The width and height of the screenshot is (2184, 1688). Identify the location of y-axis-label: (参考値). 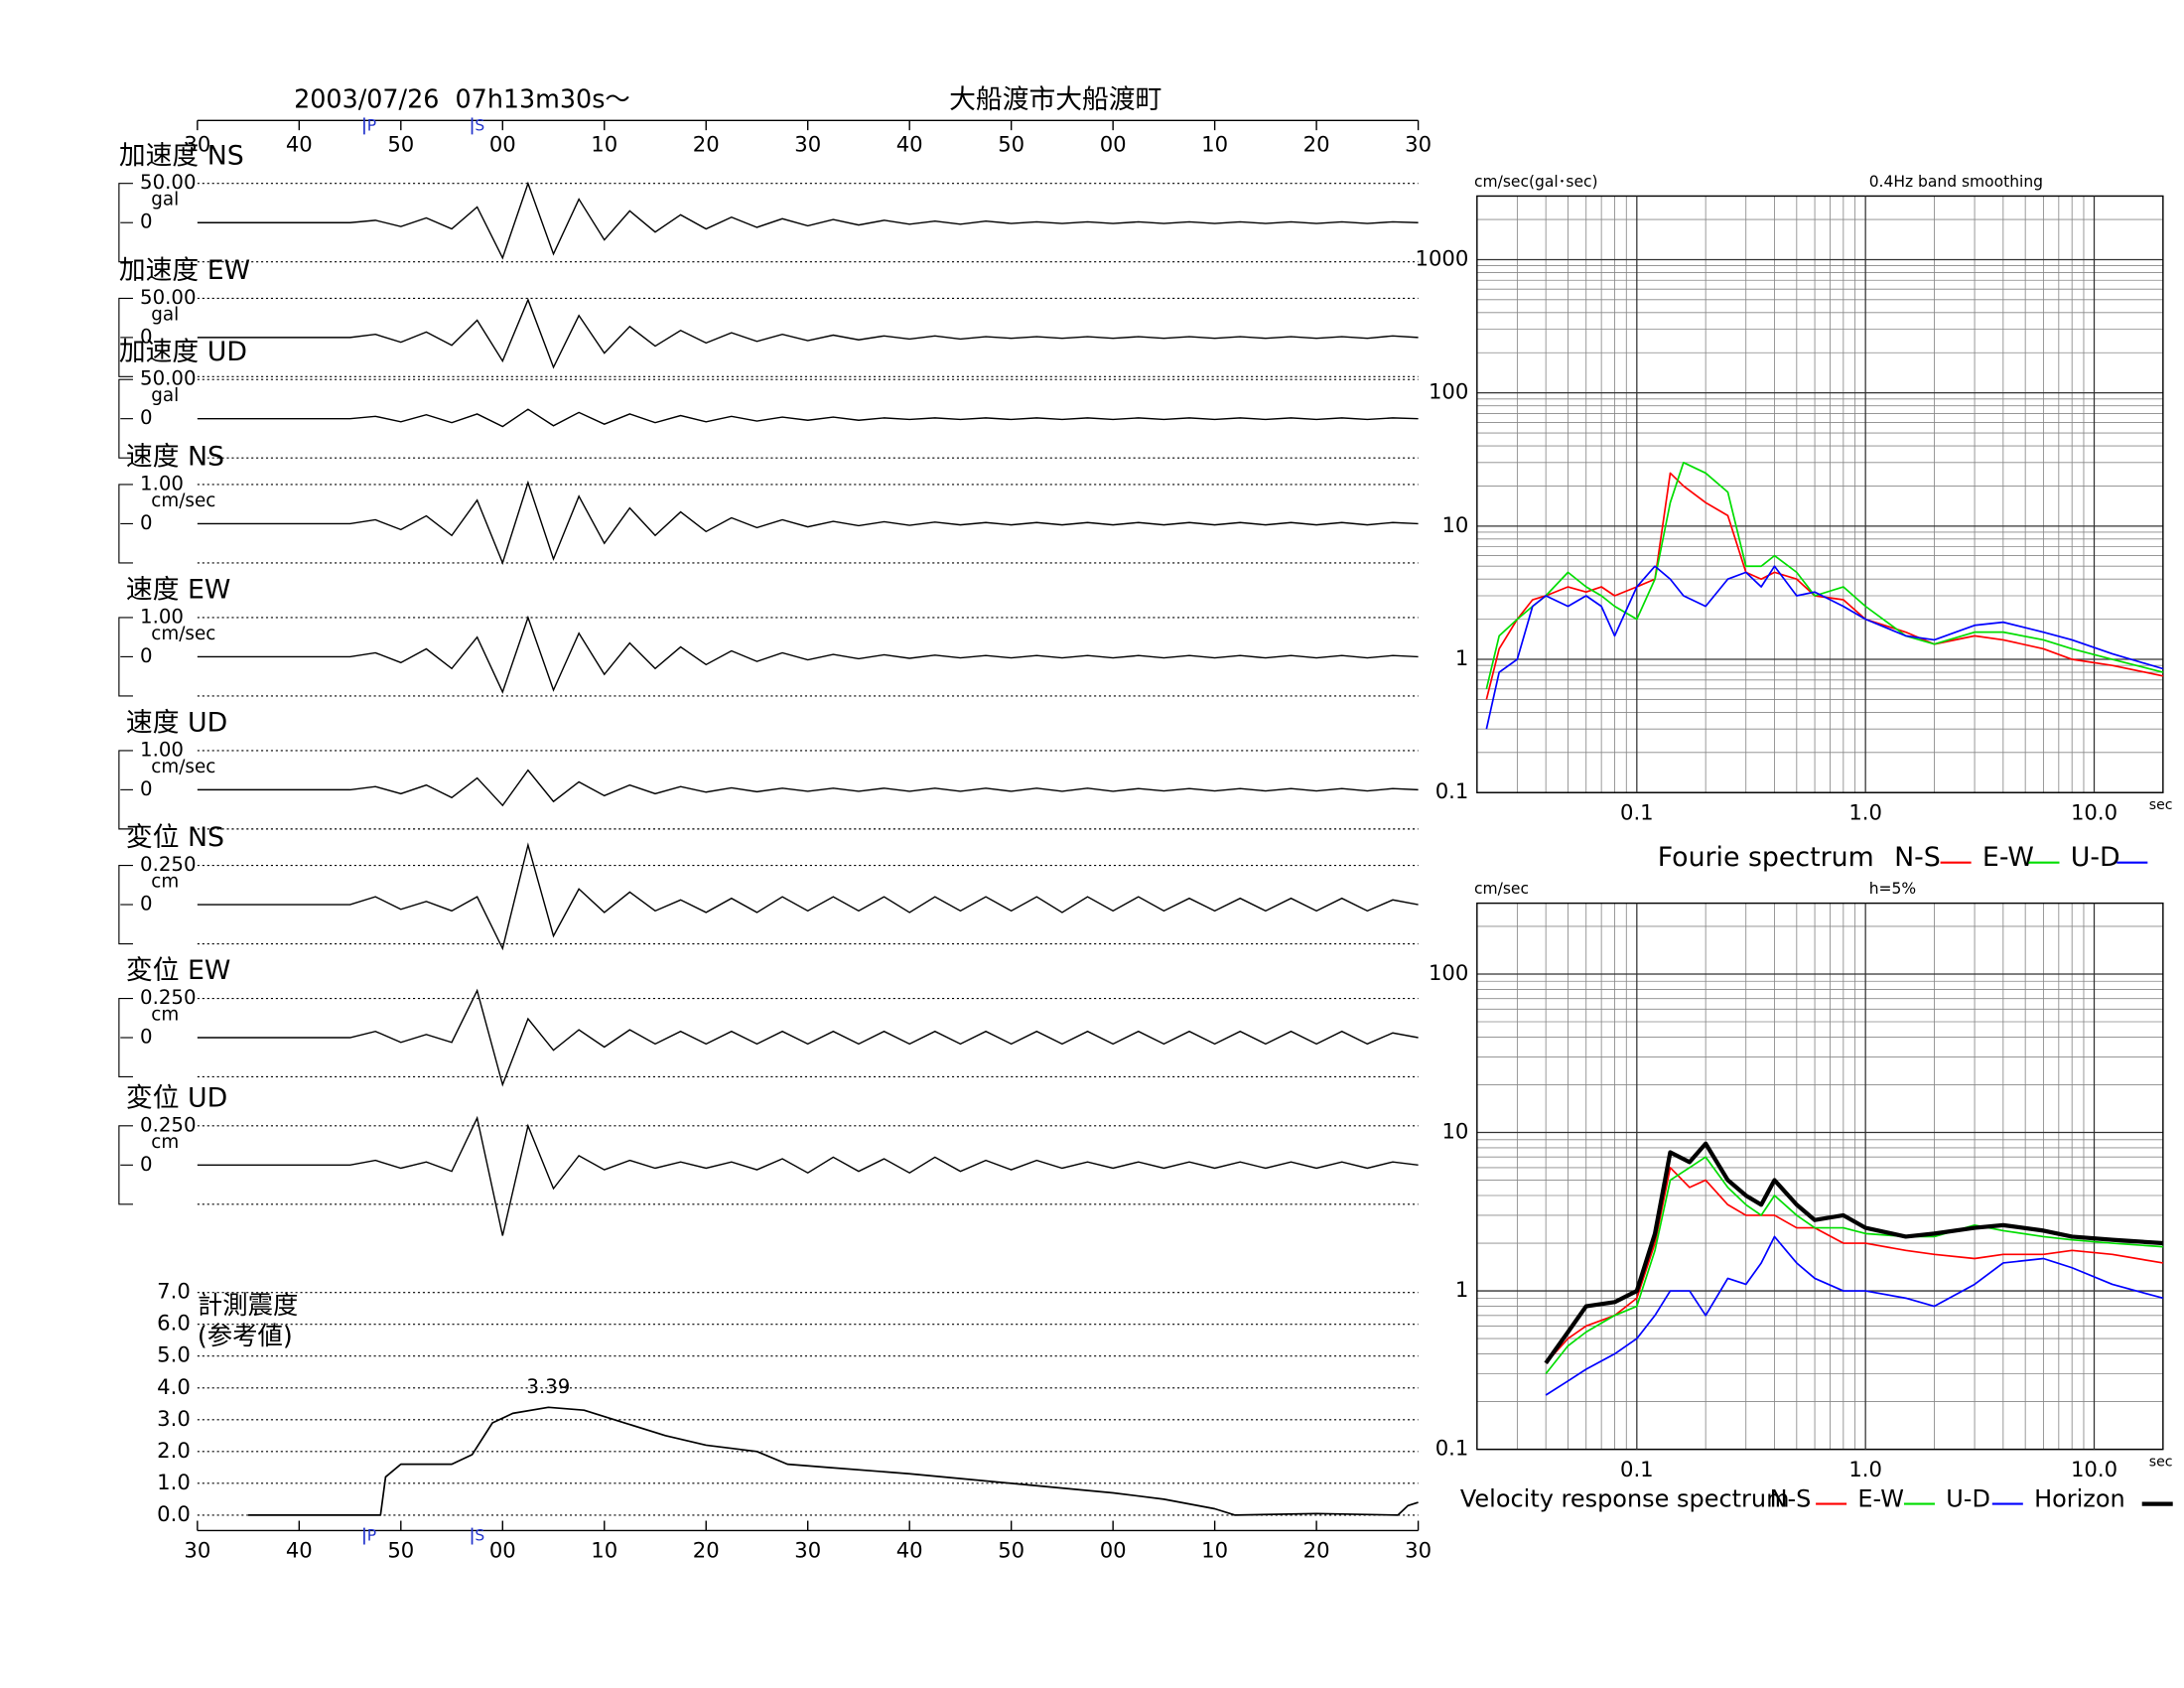
(245, 1335).